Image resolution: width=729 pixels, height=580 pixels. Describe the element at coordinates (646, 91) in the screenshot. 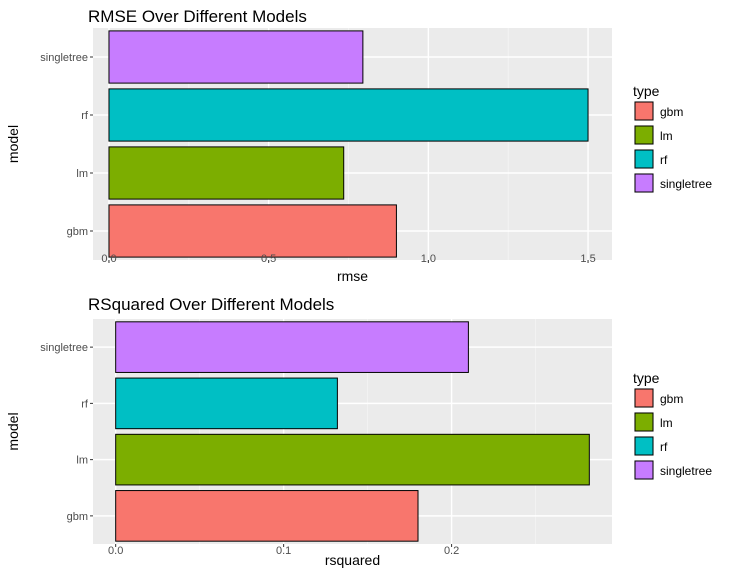

I see `chart-1-legend-title: type` at that location.